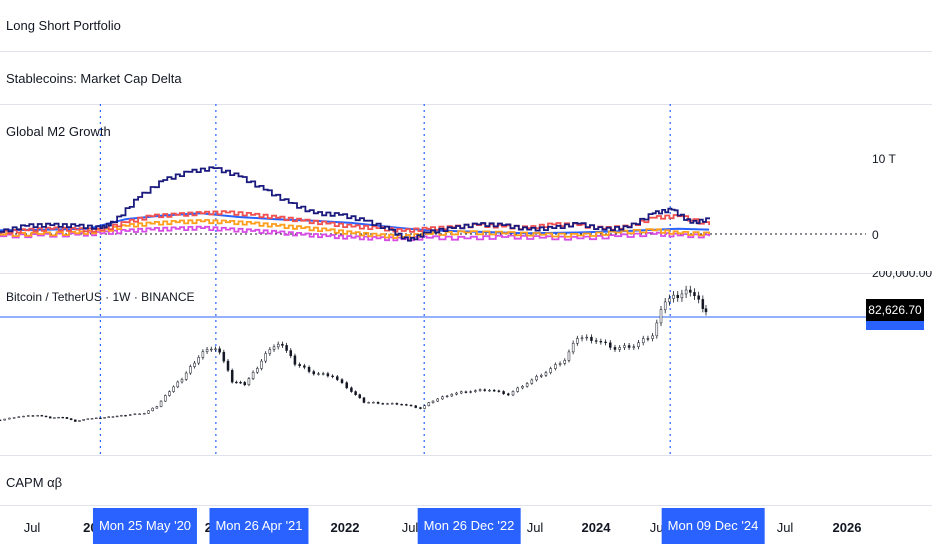 The width and height of the screenshot is (932, 550). I want to click on time-label: 2024, so click(596, 527).